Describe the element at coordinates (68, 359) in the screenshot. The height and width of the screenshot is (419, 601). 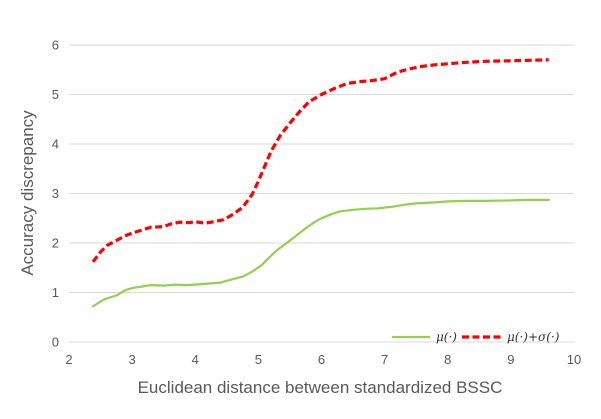
I see `x-tick-label: 2` at that location.